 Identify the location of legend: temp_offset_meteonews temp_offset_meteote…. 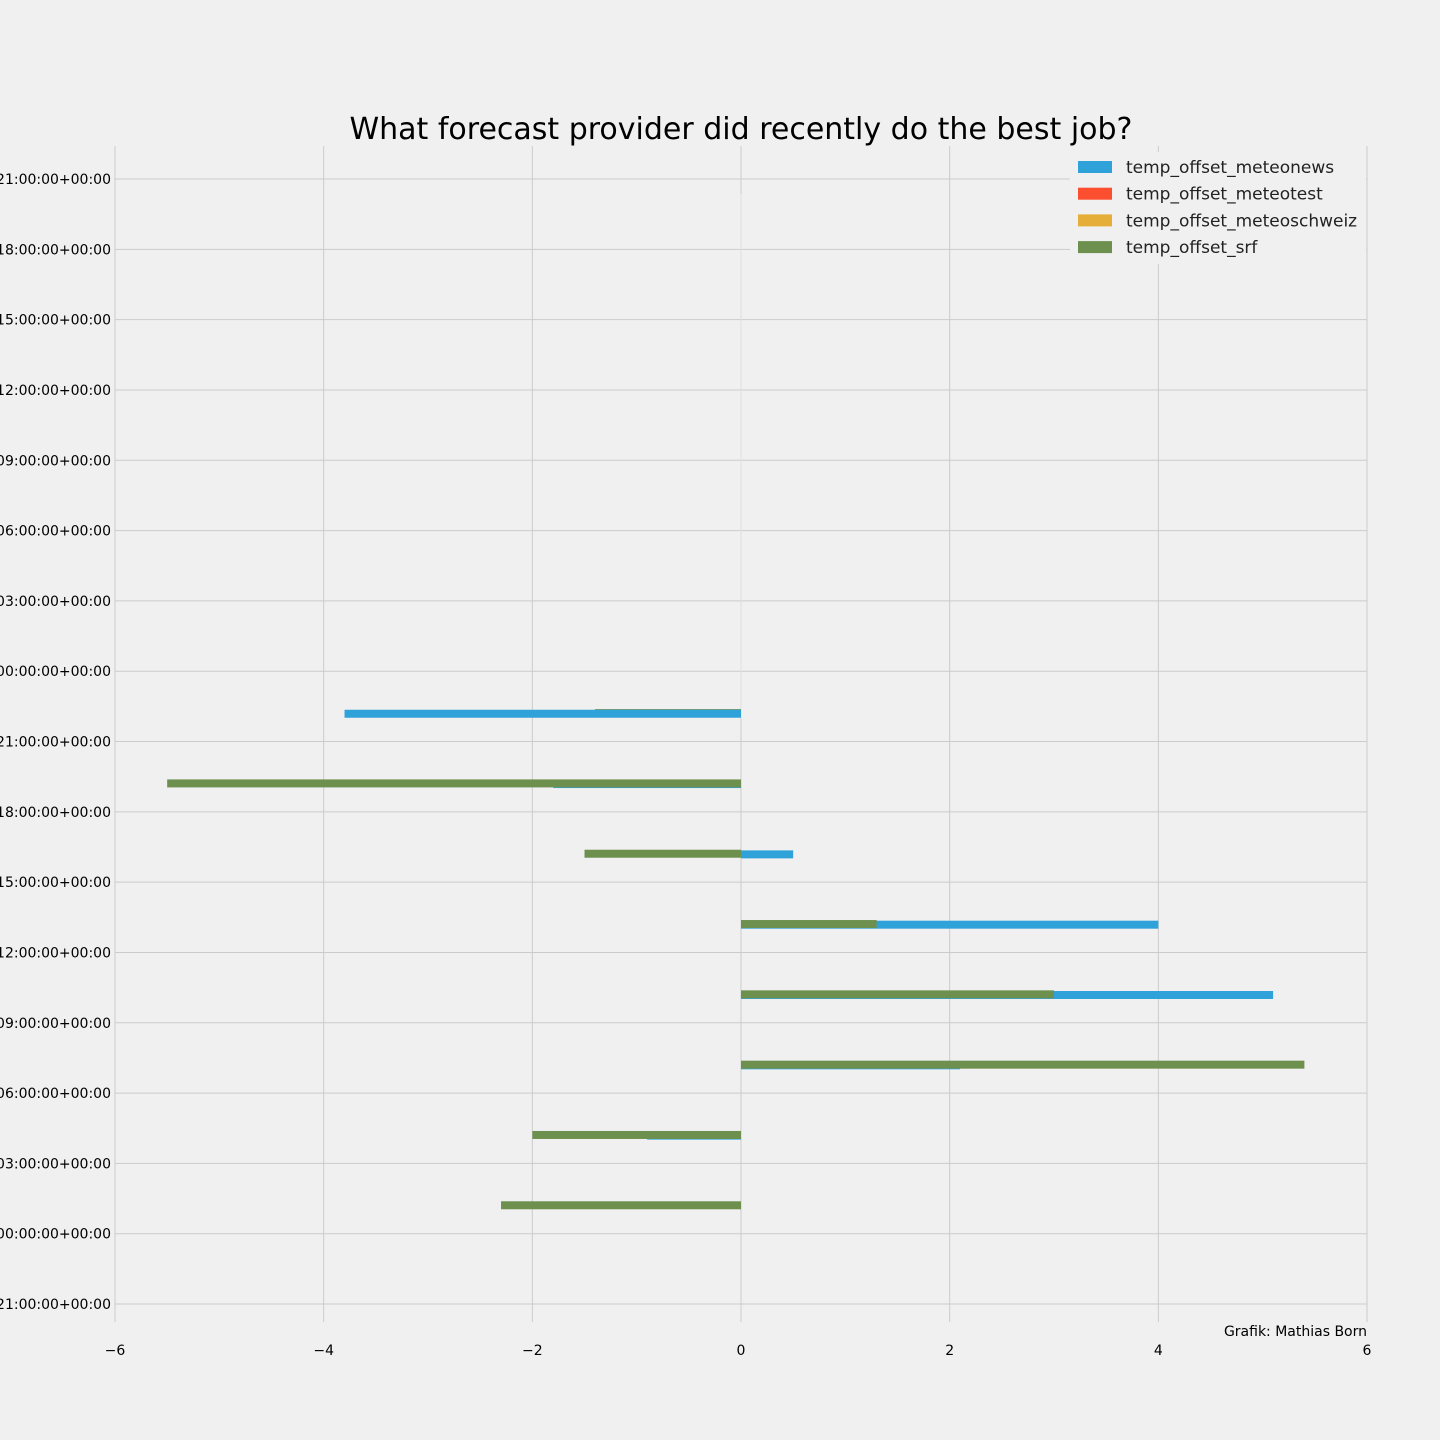
(1218, 208).